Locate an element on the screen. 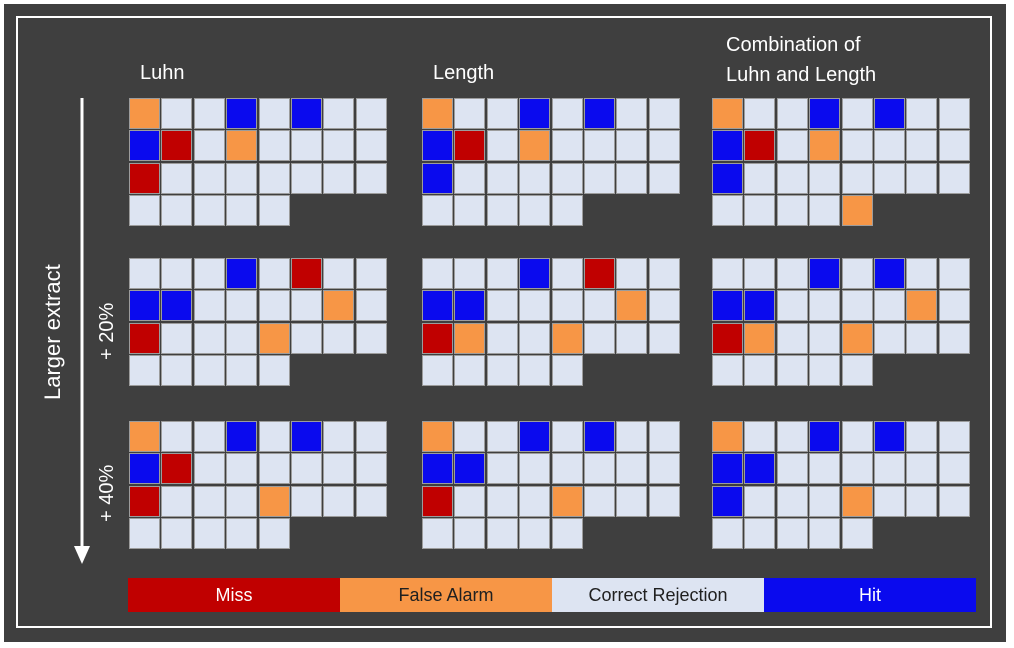  legend-correct-rejection: Correct Rejection is located at coordinates (658, 595).